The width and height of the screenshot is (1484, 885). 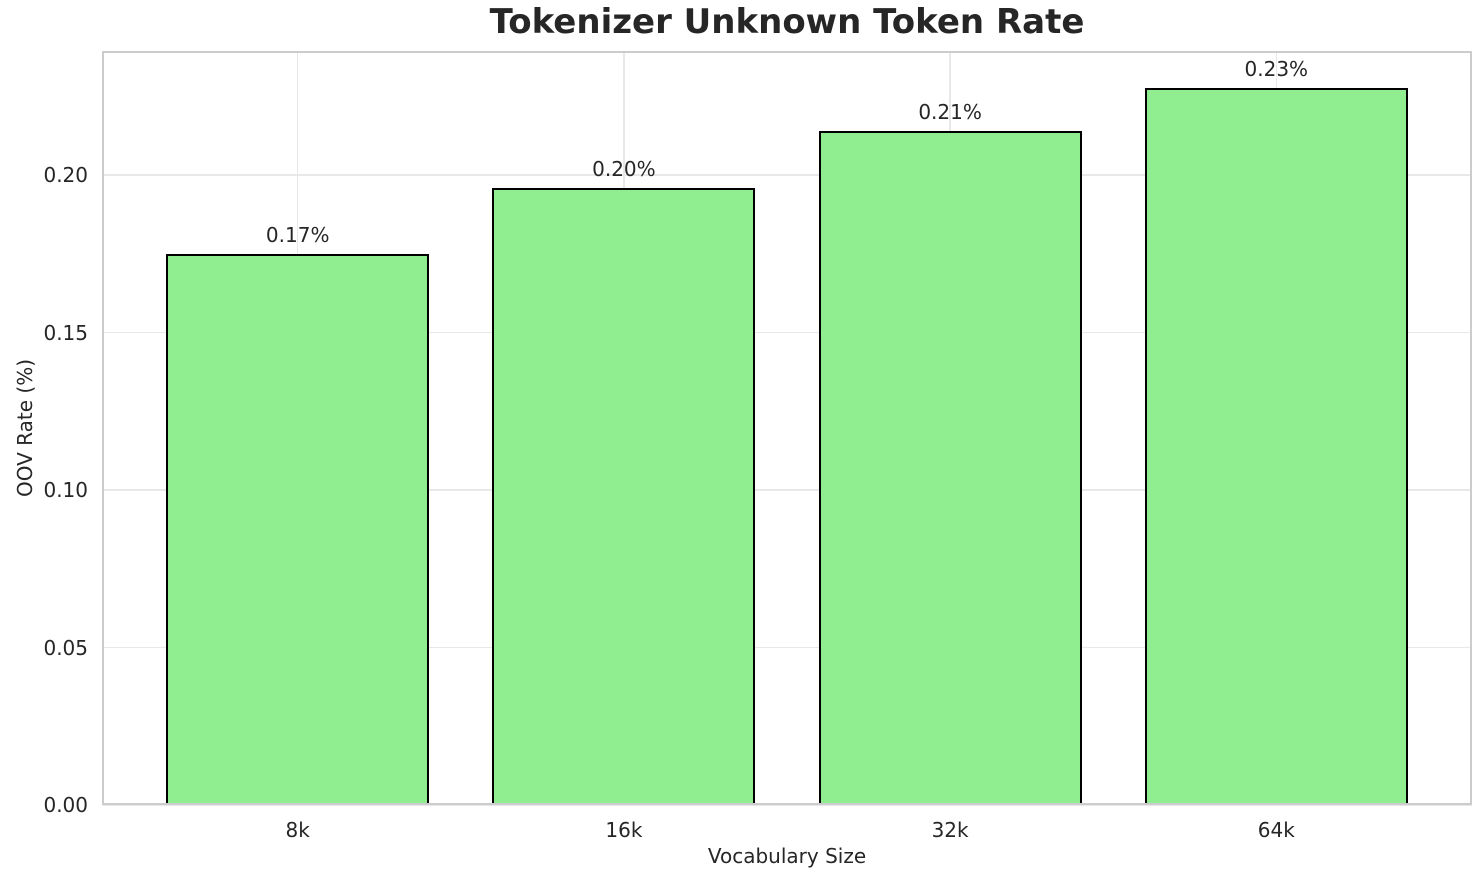 I want to click on bar-value-label: 0.20%, so click(x=624, y=169).